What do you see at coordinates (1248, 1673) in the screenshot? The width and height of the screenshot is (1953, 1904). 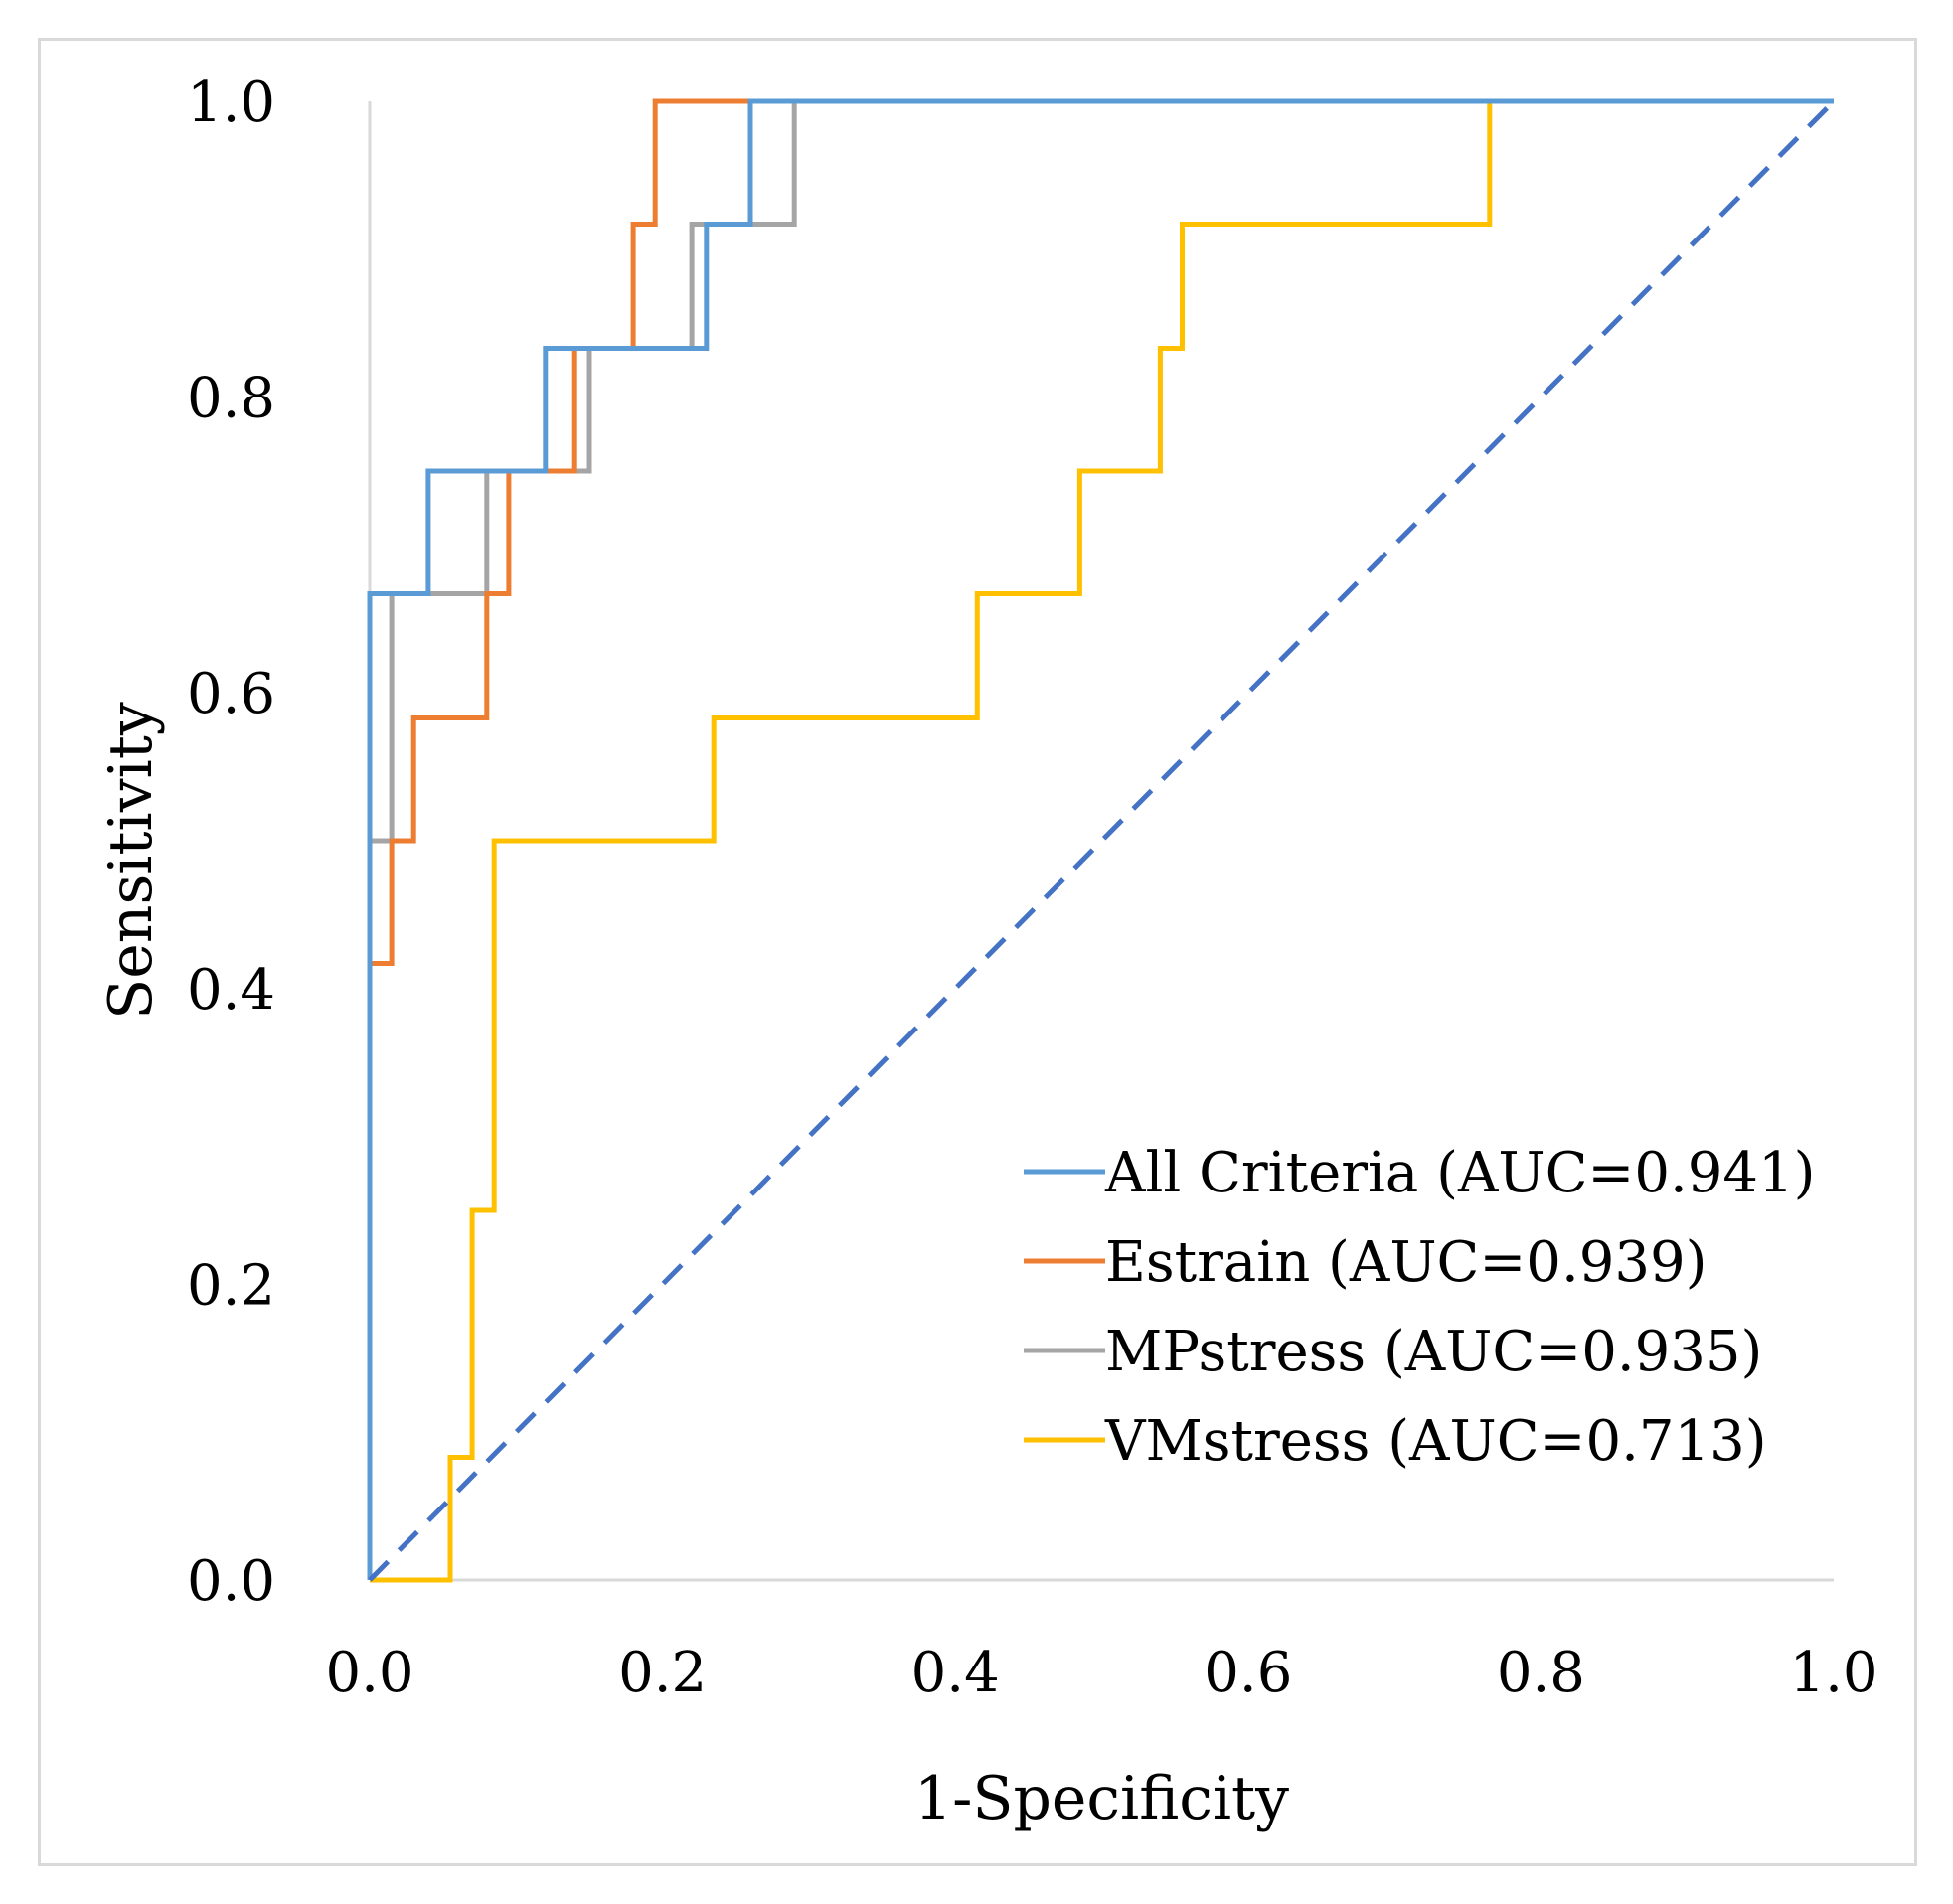 I see `x-tick-label: 0.6` at bounding box center [1248, 1673].